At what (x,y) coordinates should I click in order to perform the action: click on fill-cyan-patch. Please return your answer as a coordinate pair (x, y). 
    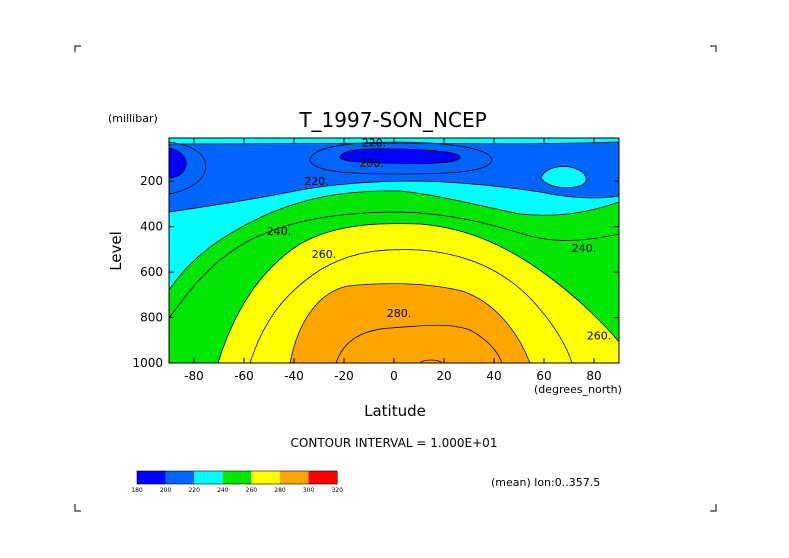
    Looking at the image, I should click on (564, 177).